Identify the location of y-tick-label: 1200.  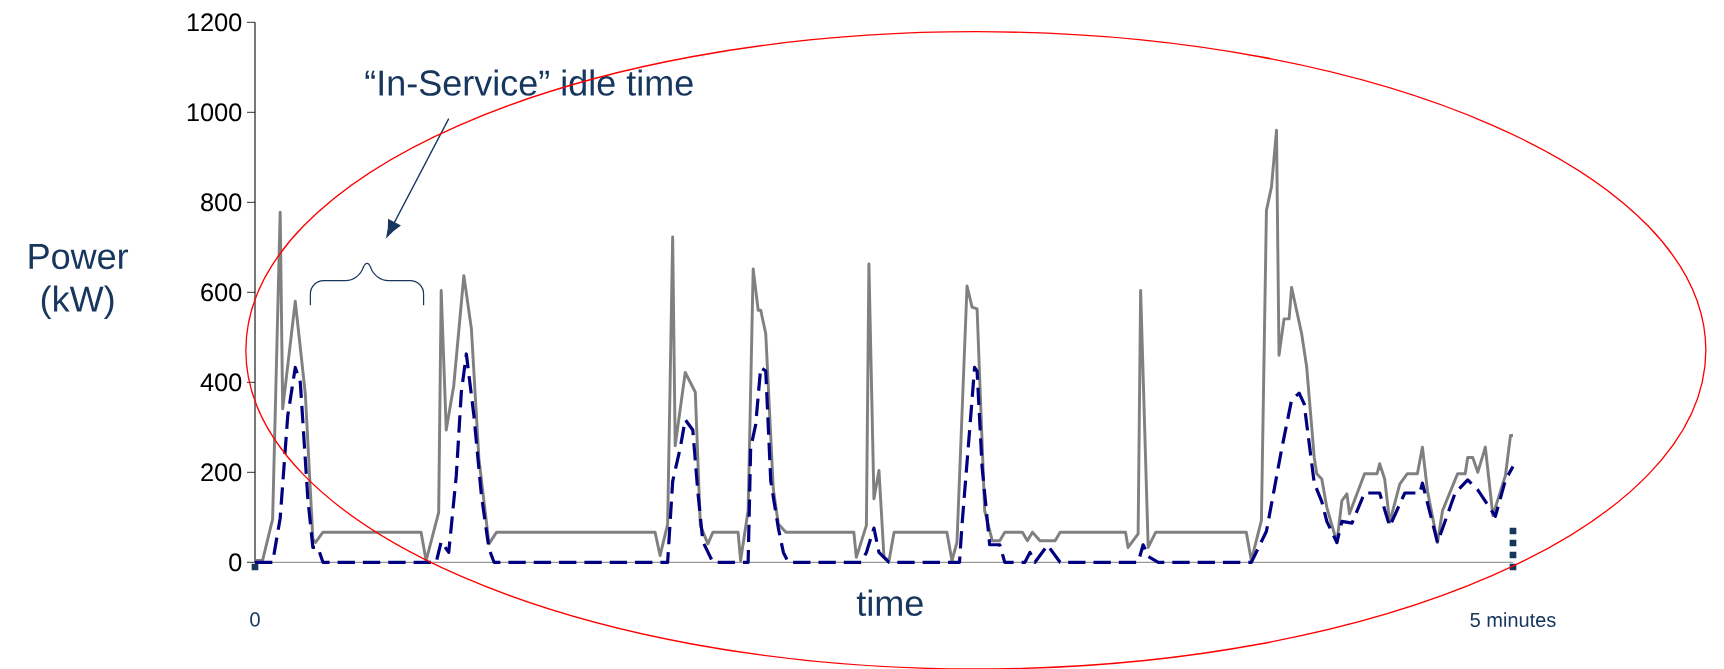
(214, 22).